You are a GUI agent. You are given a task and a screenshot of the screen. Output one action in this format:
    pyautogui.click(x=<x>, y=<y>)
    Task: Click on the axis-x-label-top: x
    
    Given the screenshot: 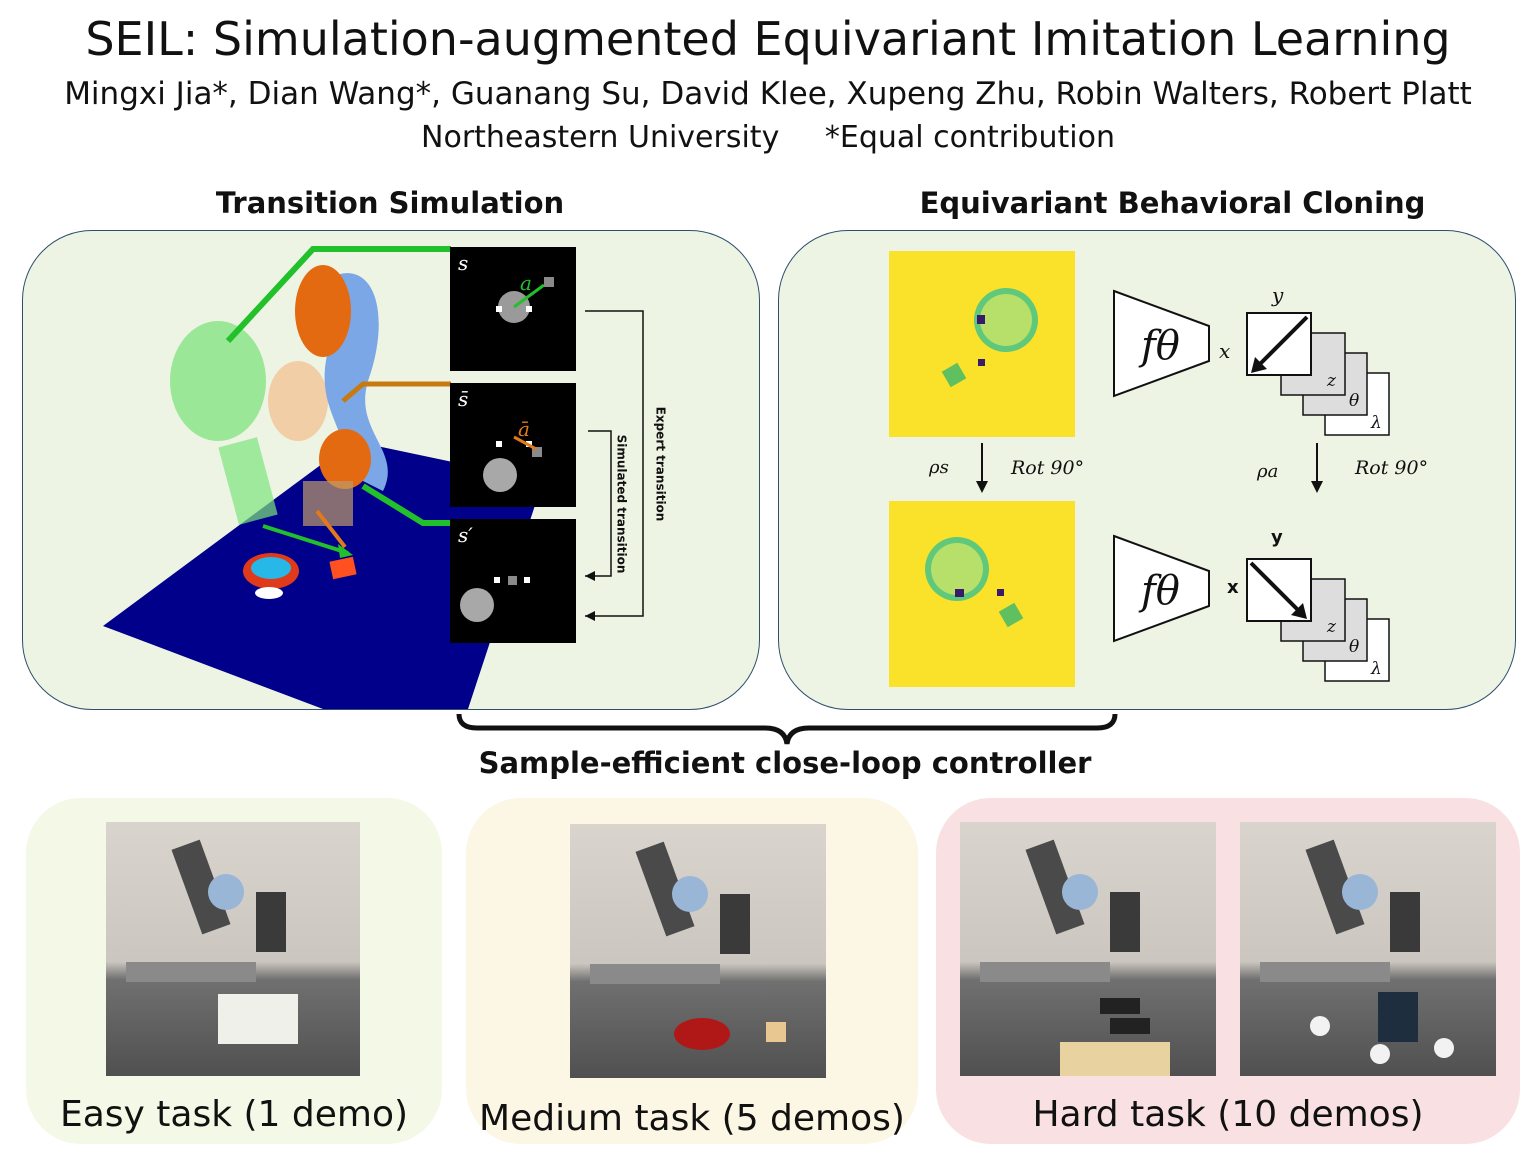 What is the action you would take?
    pyautogui.click(x=1225, y=351)
    